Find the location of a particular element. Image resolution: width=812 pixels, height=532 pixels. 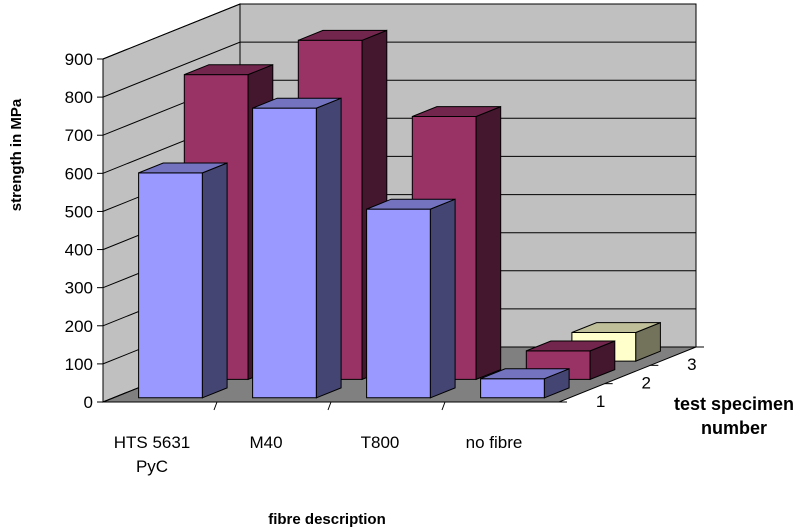

y-tick-label: 300 is located at coordinates (79, 288).